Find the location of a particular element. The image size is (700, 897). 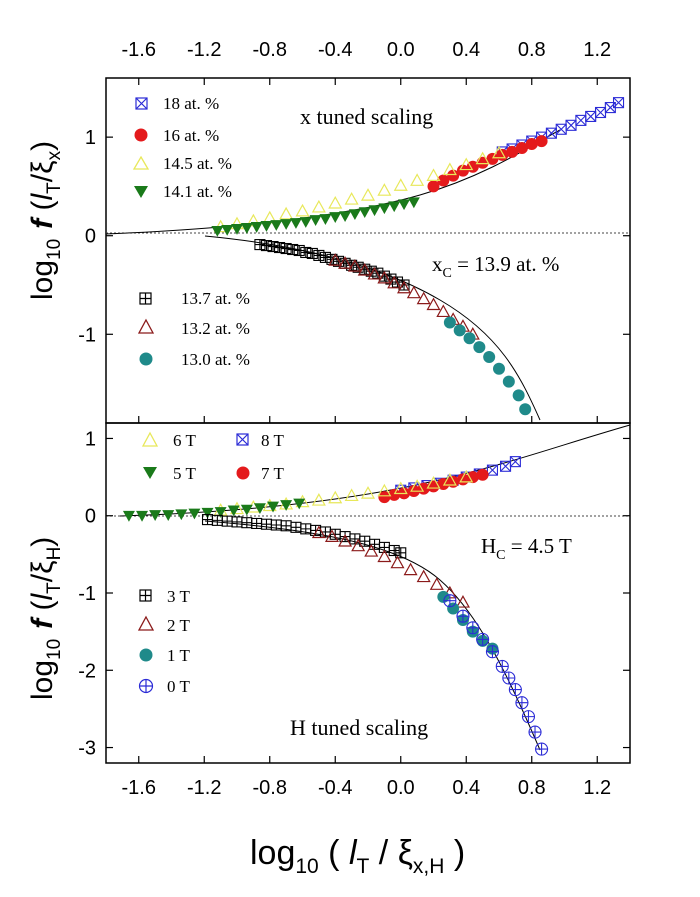

top-critical-label: xC = 13.9 at. % is located at coordinates (495, 266).